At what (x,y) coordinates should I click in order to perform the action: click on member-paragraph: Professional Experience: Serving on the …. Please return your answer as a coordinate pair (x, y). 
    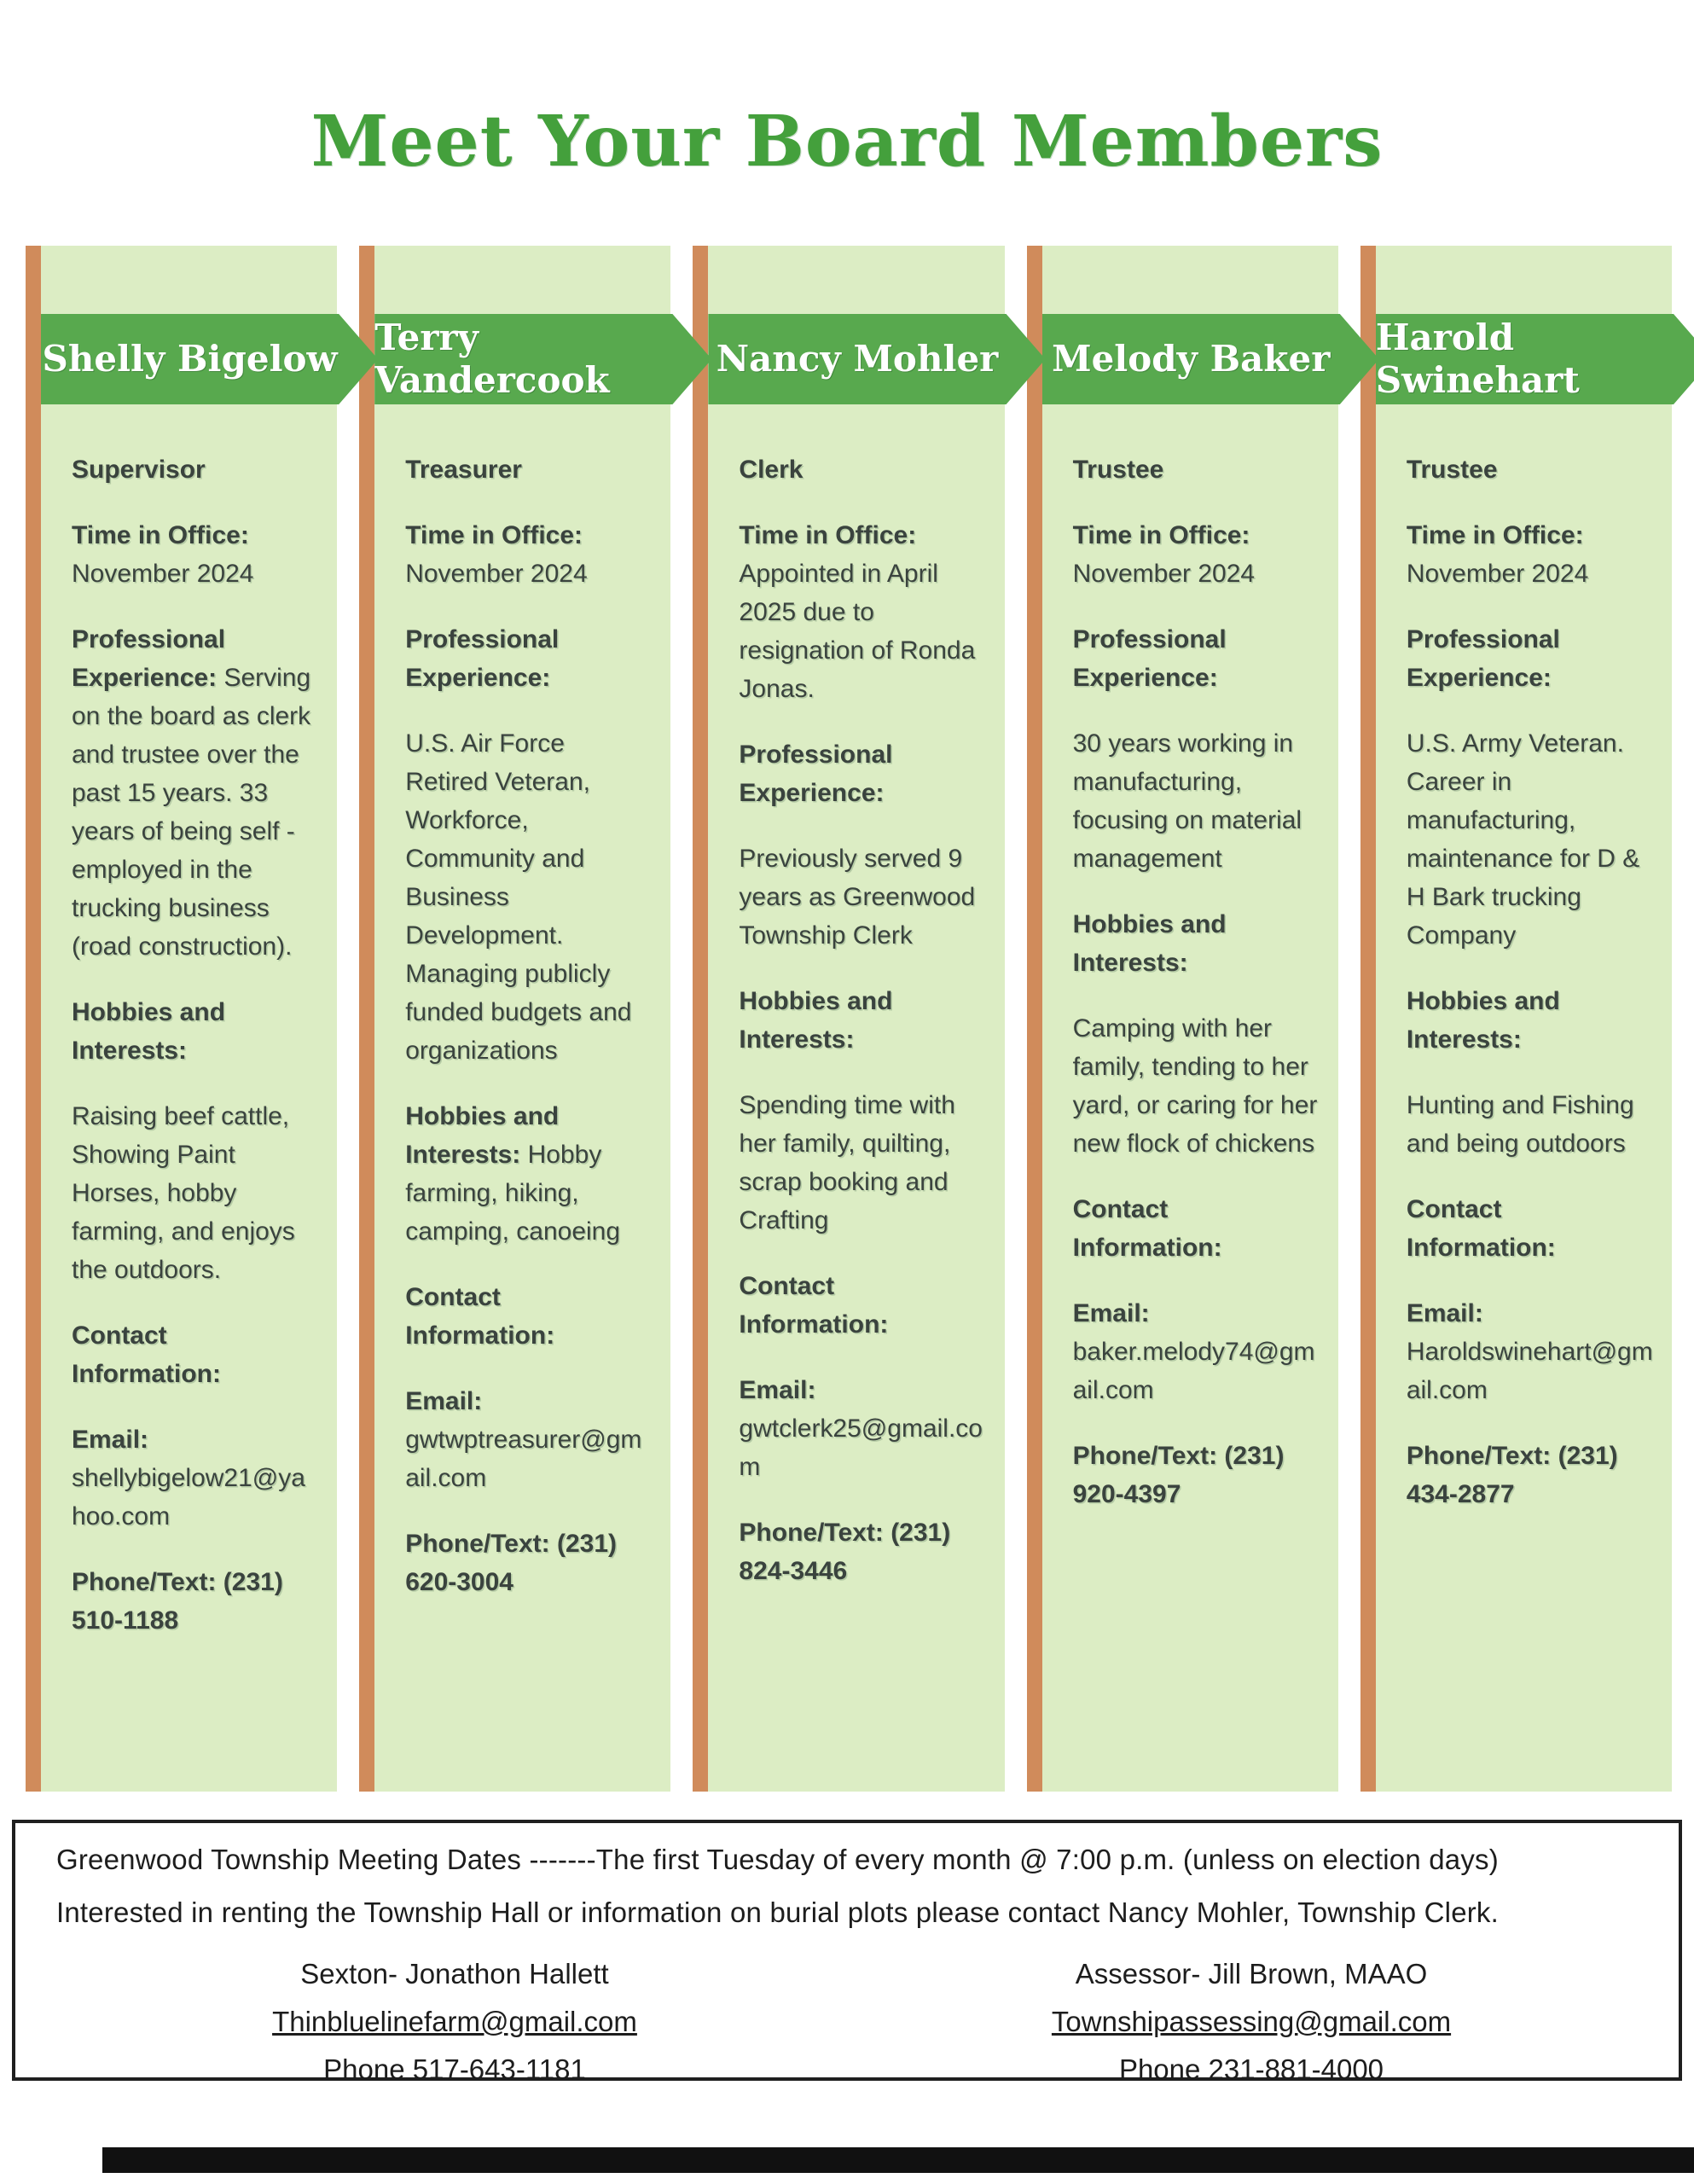
    Looking at the image, I should click on (195, 793).